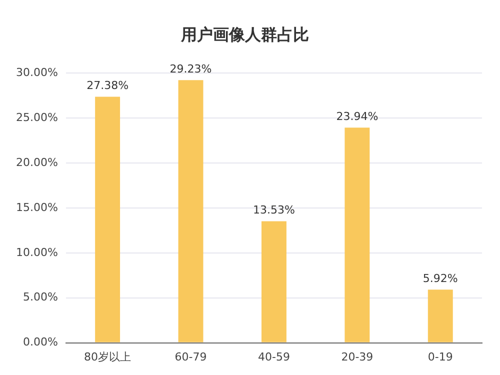 The height and width of the screenshot is (375, 500). What do you see at coordinates (37, 162) in the screenshot?
I see `y-tick-label: 20.00%` at bounding box center [37, 162].